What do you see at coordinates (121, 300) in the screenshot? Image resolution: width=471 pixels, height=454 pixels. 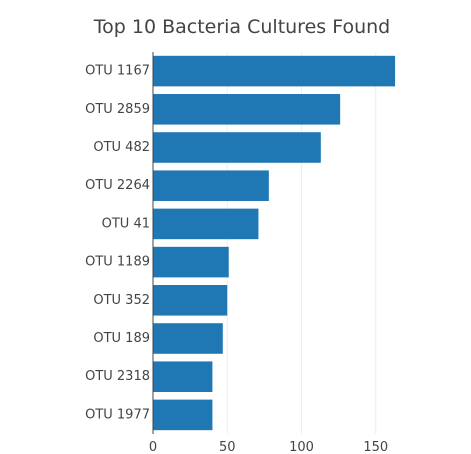 I see `y-tick-label: OTU 352` at bounding box center [121, 300].